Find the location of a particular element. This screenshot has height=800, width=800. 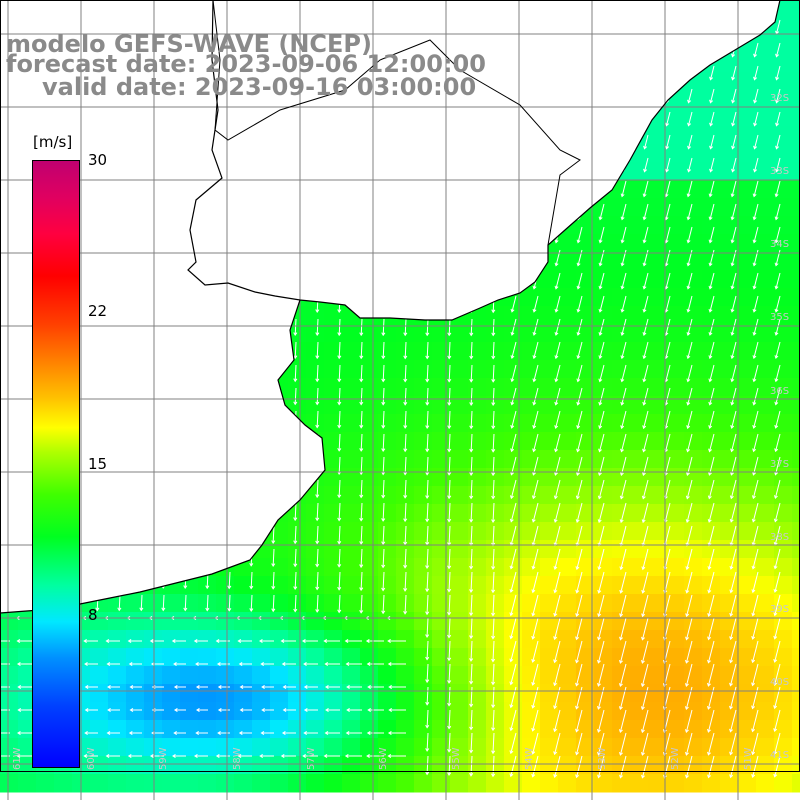

colorbar-unit: [m/s] is located at coordinates (53, 142).